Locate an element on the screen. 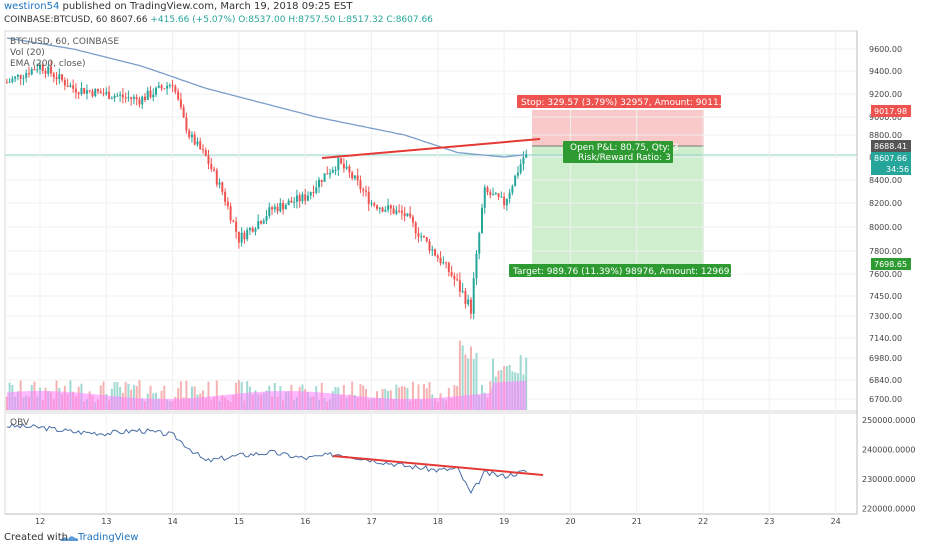 The height and width of the screenshot is (550, 932). time-tick-label: 23 is located at coordinates (769, 521).